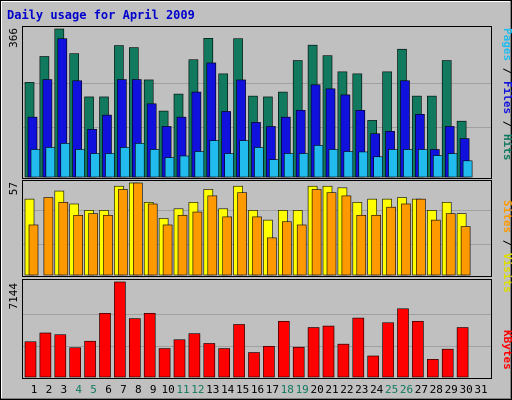  I want to click on x-tick-label: 2, so click(49, 389).